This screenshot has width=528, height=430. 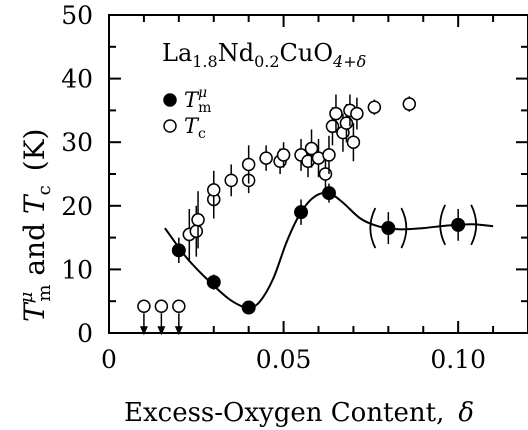 What do you see at coordinates (44, 190) in the screenshot?
I see `y-label-t2-sub: c` at bounding box center [44, 190].